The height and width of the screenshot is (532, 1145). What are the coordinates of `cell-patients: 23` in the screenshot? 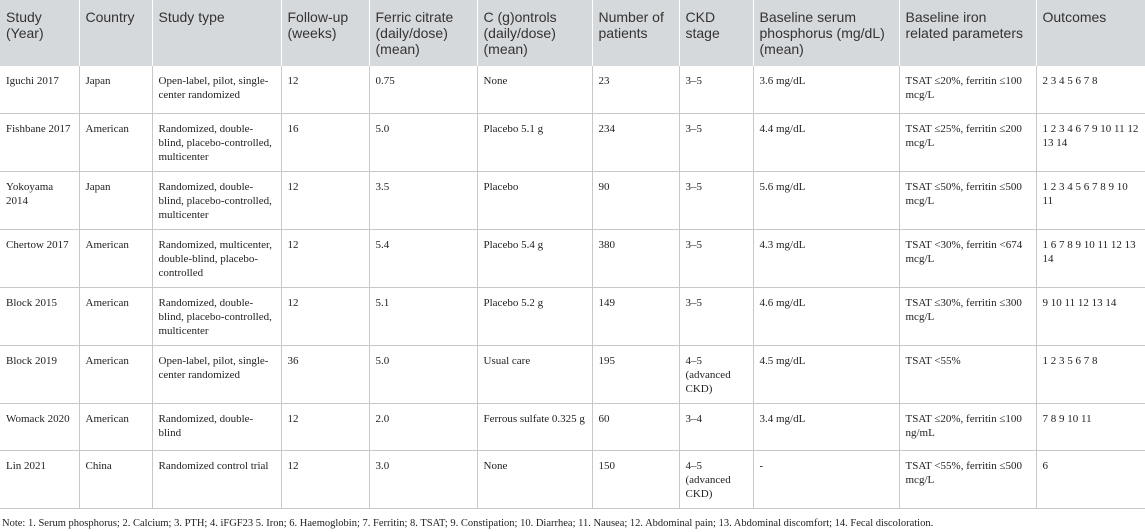 It's located at (636, 90).